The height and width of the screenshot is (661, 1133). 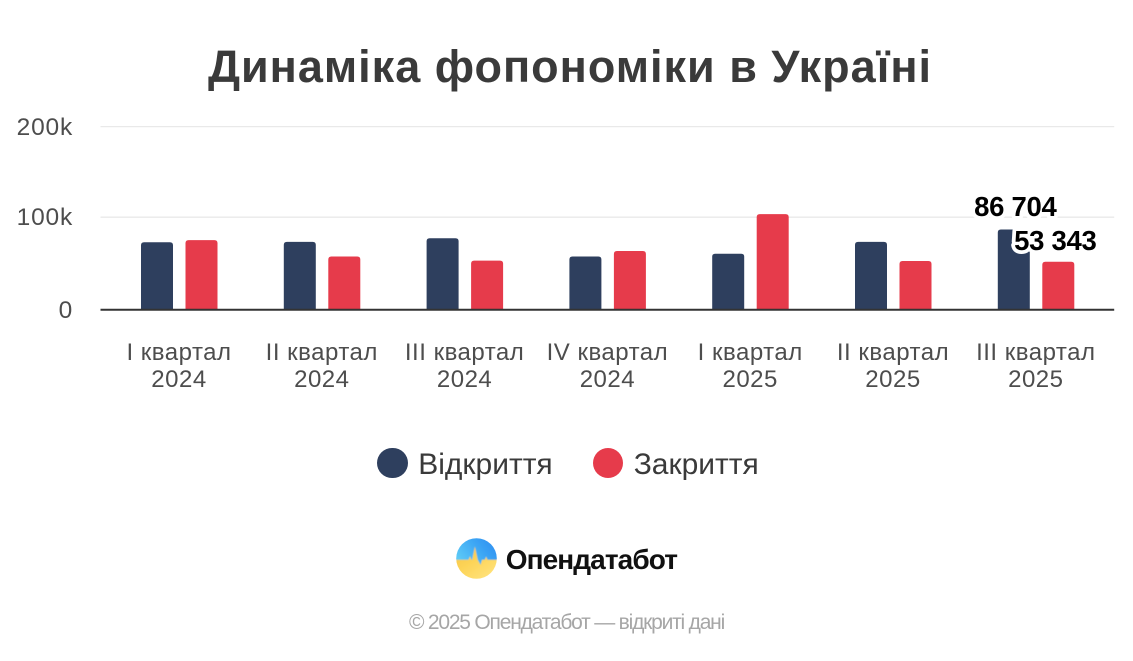 What do you see at coordinates (1055, 240) in the screenshot?
I see `svg-text: 53 343` at bounding box center [1055, 240].